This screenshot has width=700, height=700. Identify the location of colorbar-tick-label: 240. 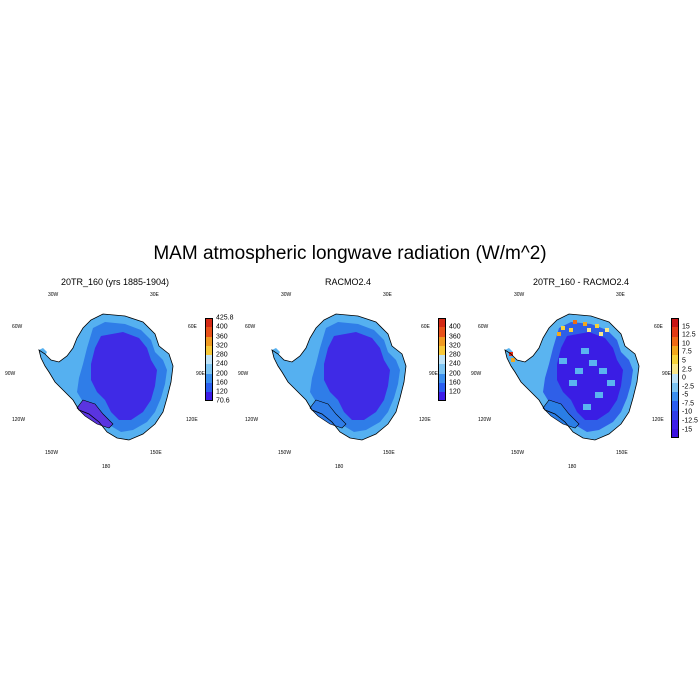
(455, 364).